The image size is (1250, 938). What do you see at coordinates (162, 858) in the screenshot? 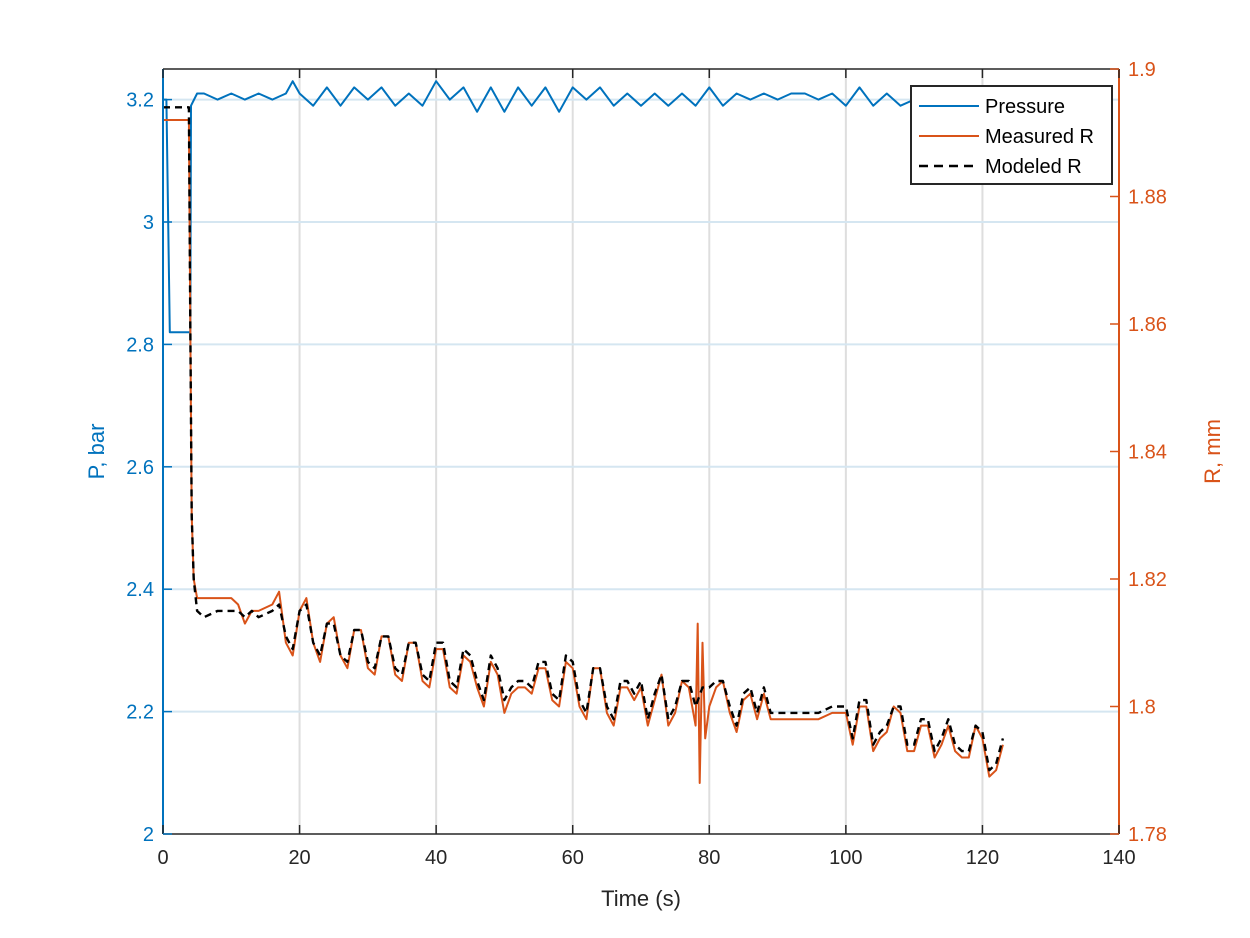
I see `x-tick-label: 0` at bounding box center [162, 858].